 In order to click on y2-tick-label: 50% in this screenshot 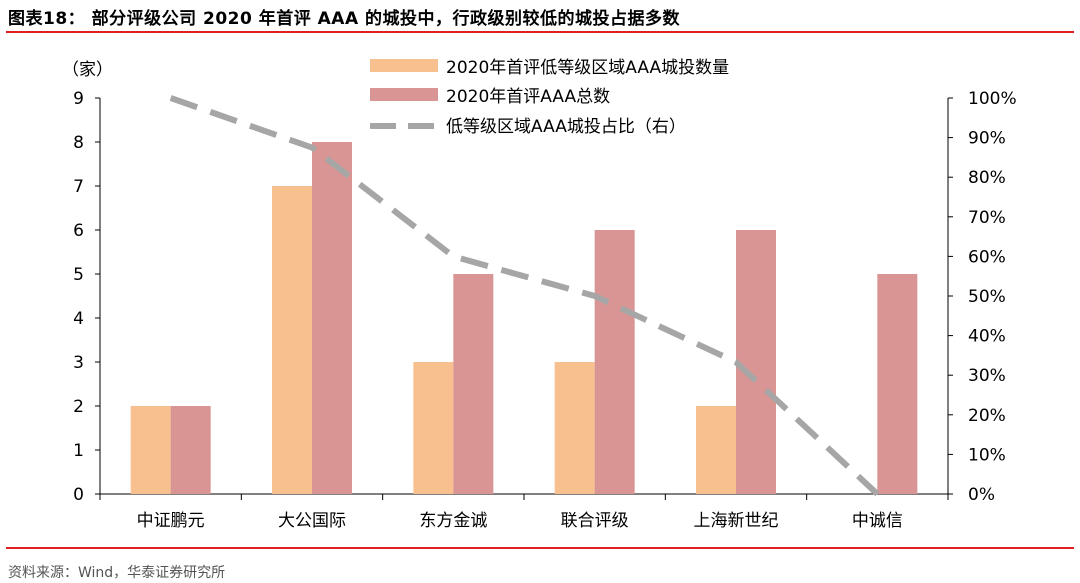, I will do `click(987, 297)`.